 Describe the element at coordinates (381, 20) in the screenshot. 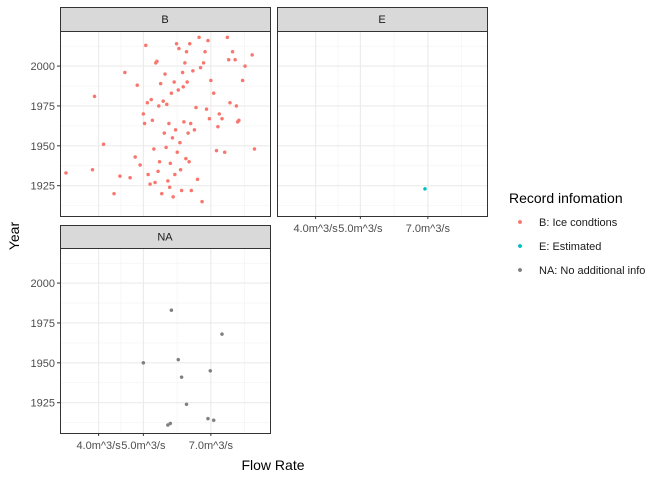

I see `facet-e-strip-label: E` at that location.